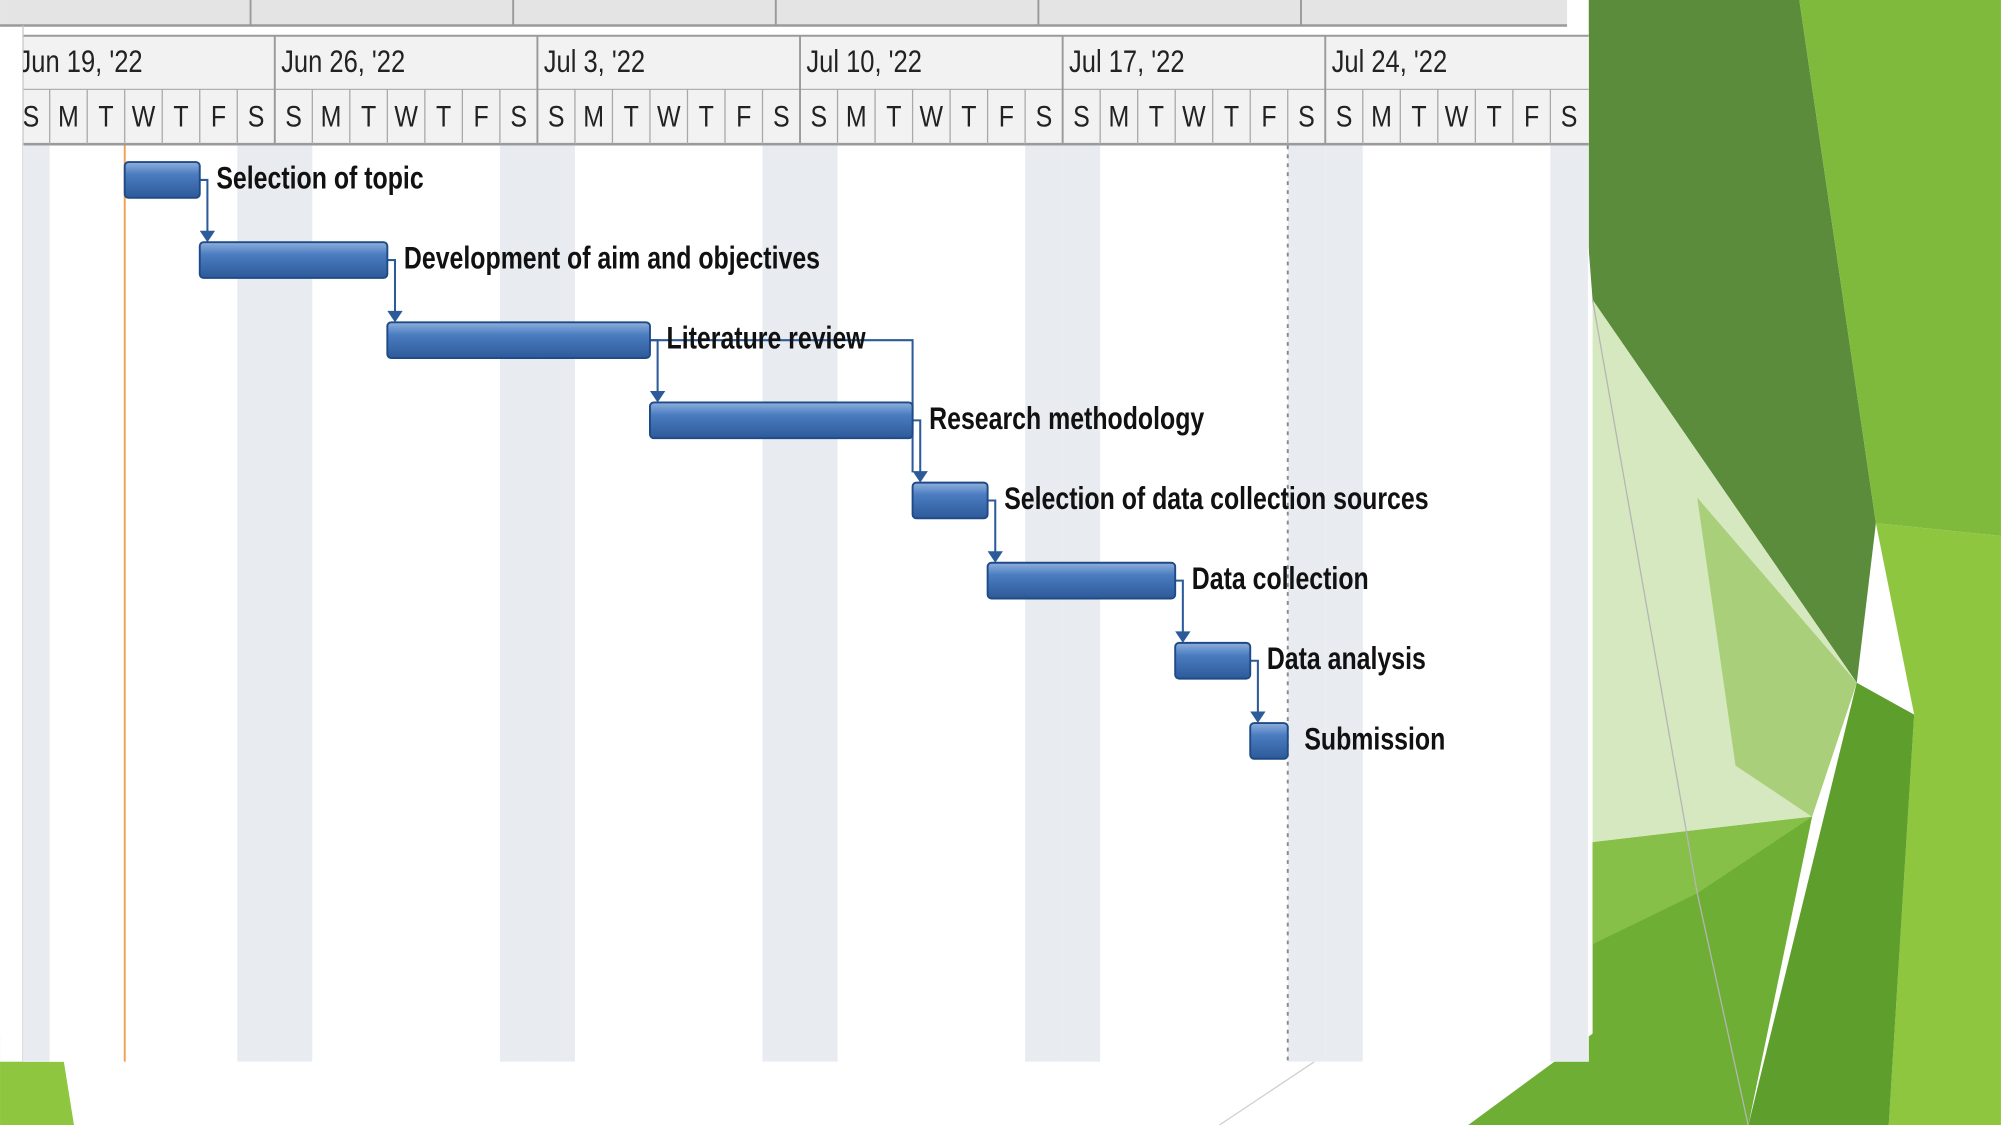 The height and width of the screenshot is (1125, 2001). I want to click on week-tick-label: Jul 24, '22, so click(1390, 61).